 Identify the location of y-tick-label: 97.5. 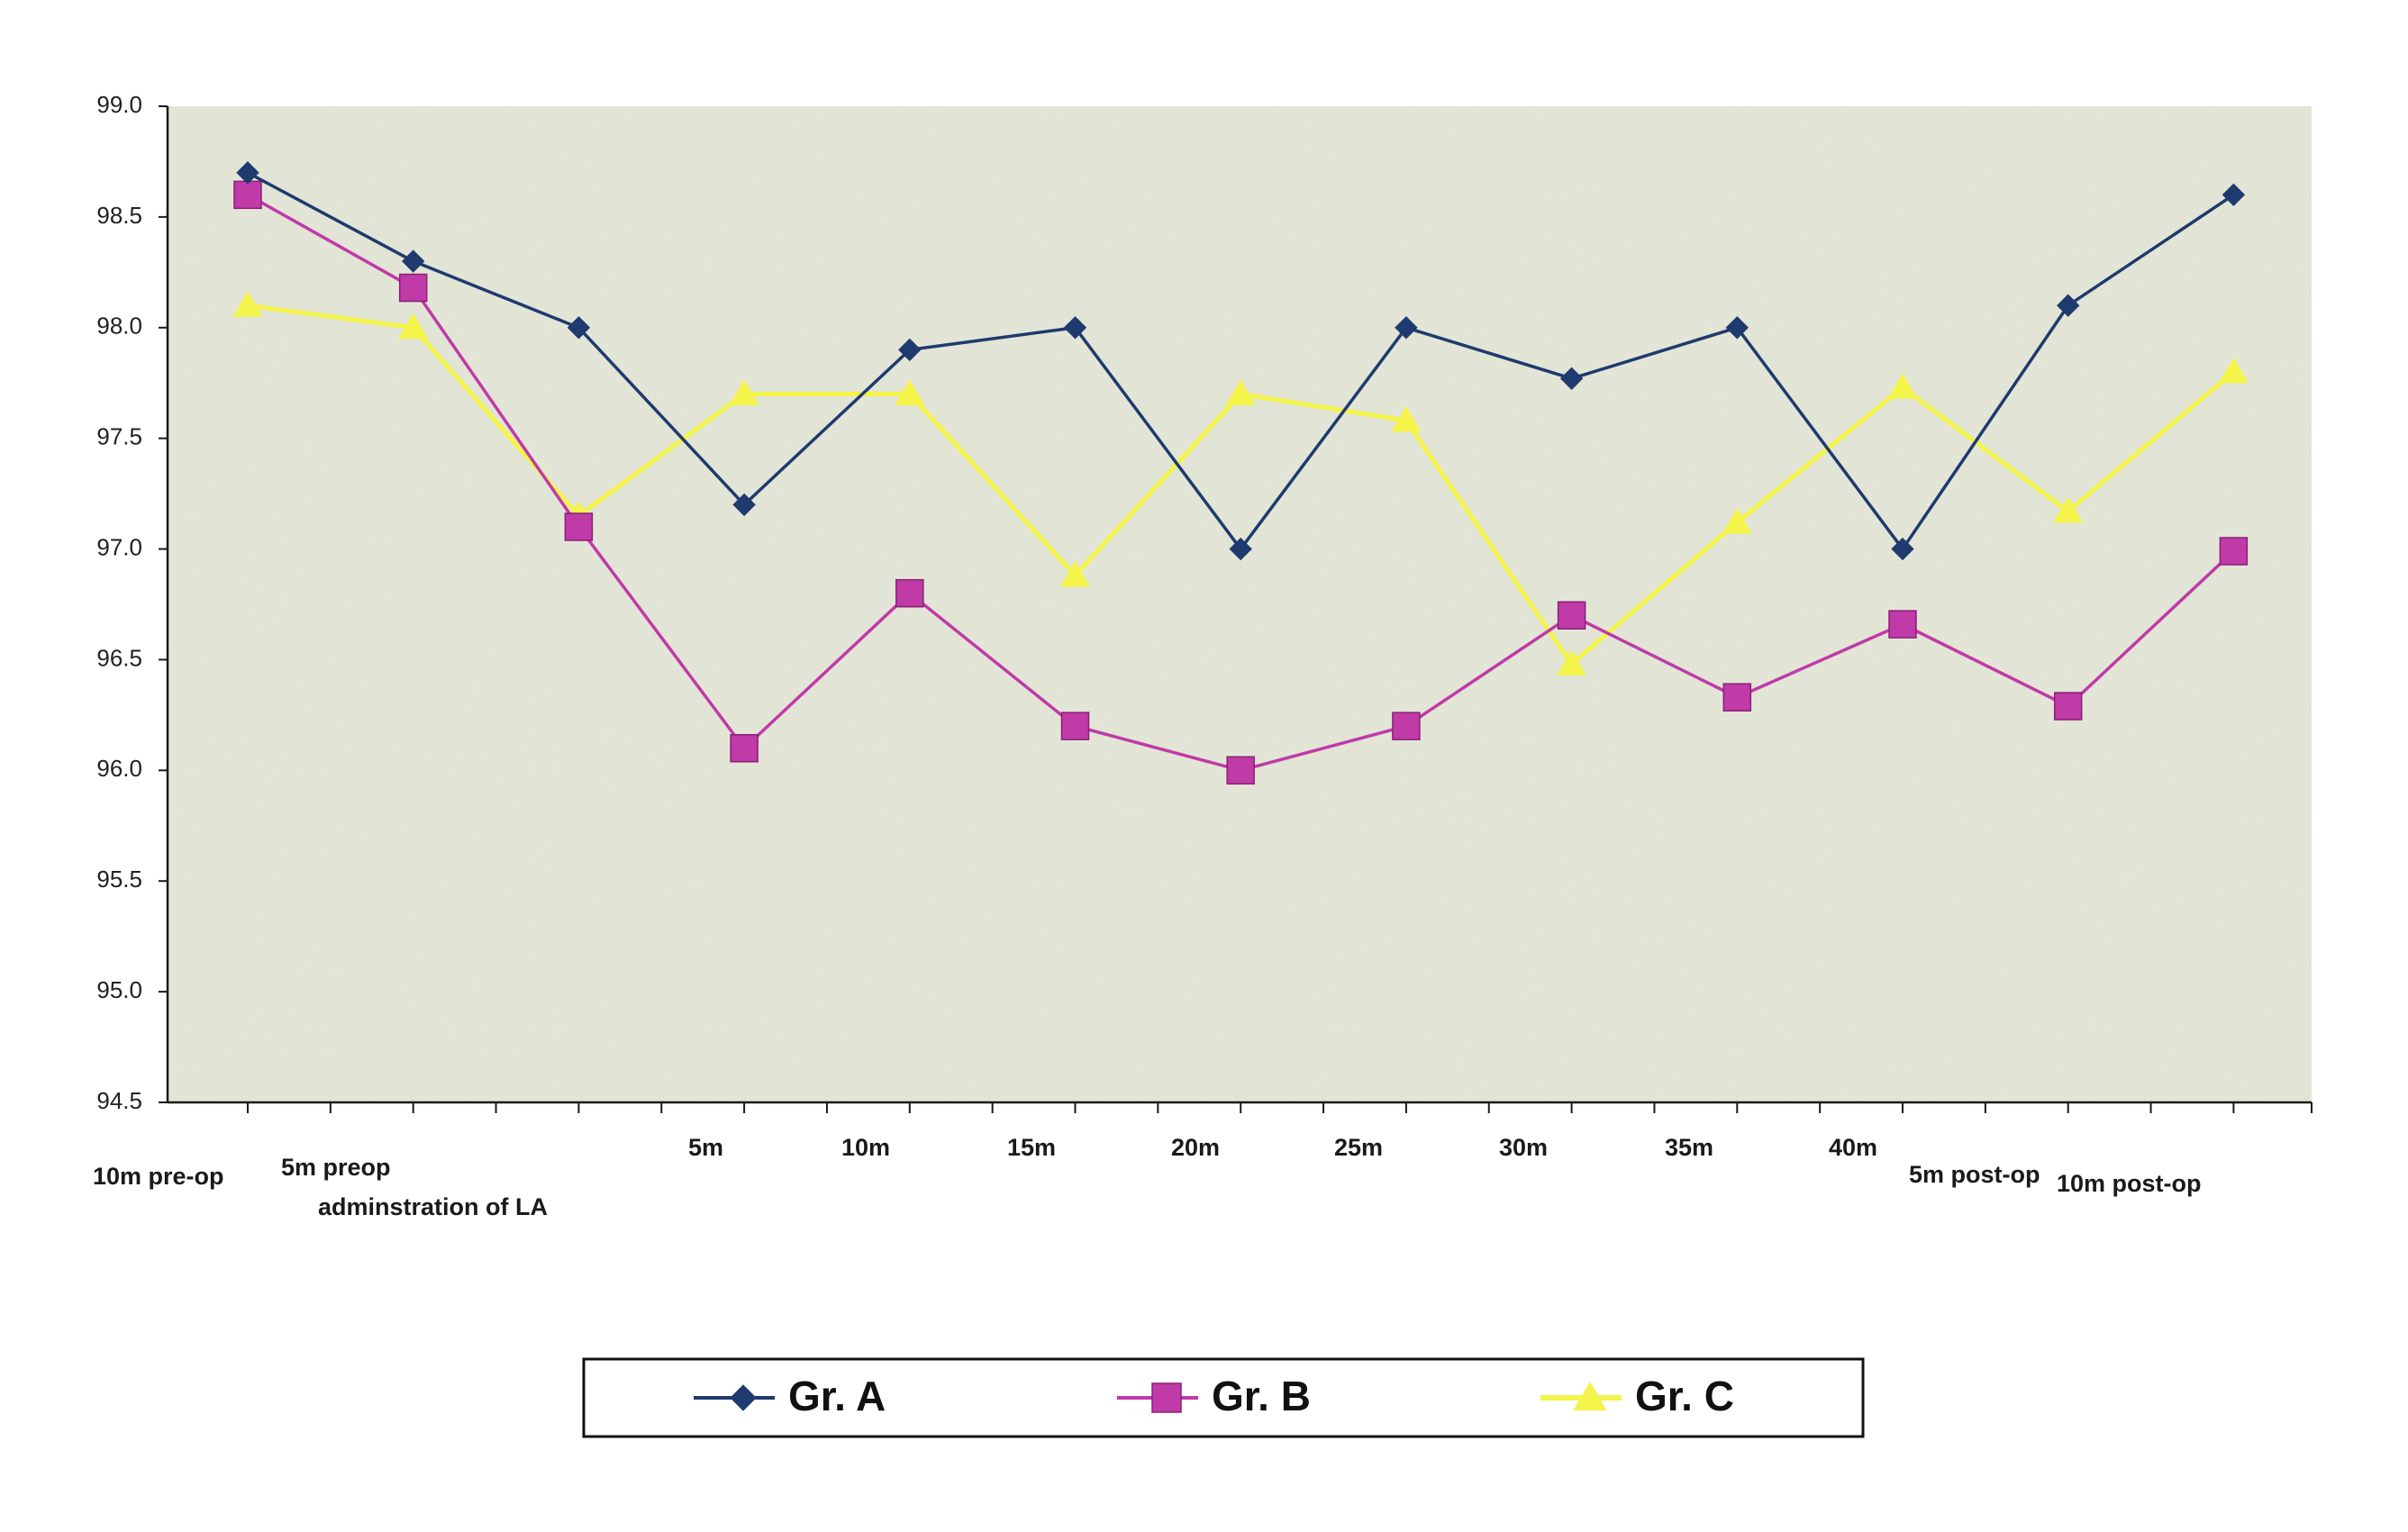
(119, 436).